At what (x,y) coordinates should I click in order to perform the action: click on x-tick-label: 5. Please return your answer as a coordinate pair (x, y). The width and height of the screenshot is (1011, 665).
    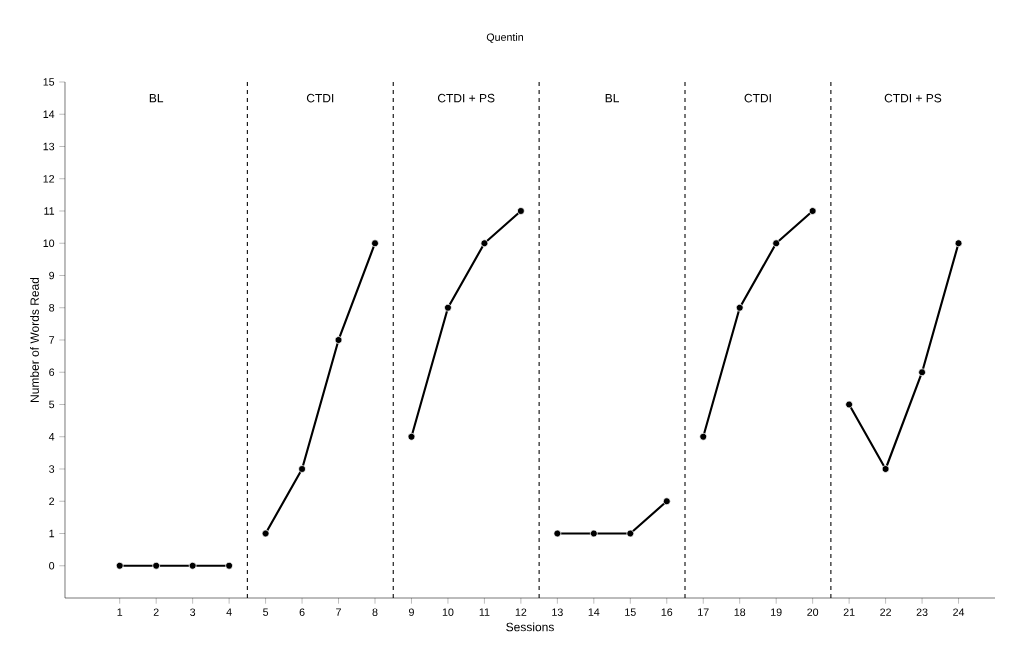
    Looking at the image, I should click on (266, 612).